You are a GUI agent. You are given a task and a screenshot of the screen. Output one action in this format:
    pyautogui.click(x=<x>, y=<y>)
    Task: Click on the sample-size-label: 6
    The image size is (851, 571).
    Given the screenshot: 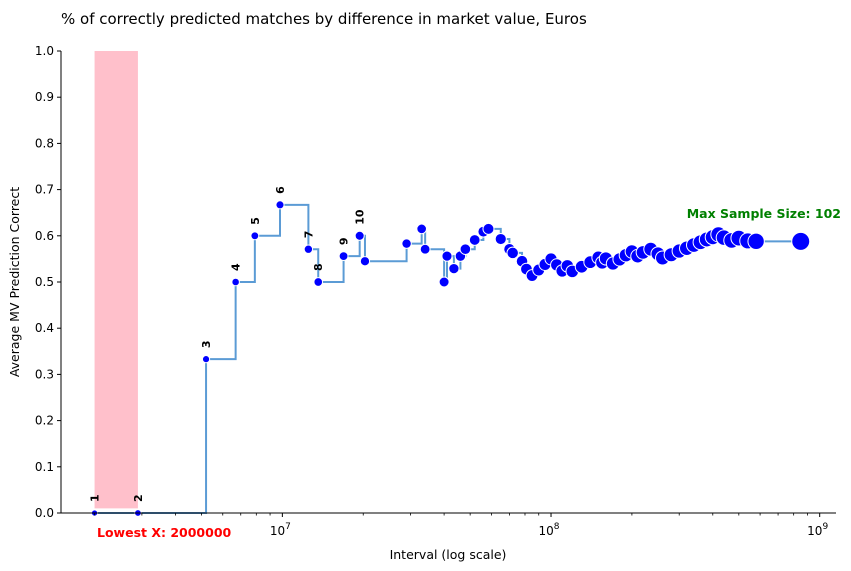 What is the action you would take?
    pyautogui.click(x=280, y=190)
    